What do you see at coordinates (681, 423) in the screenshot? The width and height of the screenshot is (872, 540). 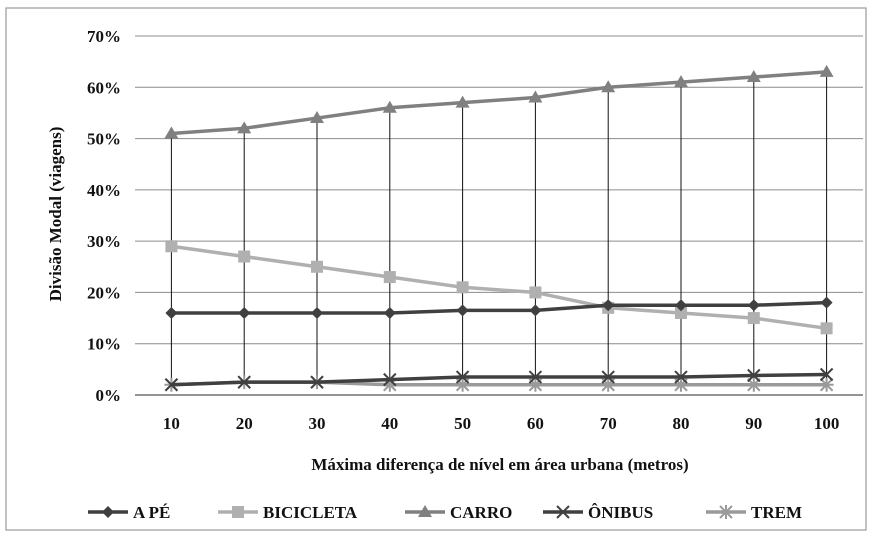 I see `x-tick-label: 80` at bounding box center [681, 423].